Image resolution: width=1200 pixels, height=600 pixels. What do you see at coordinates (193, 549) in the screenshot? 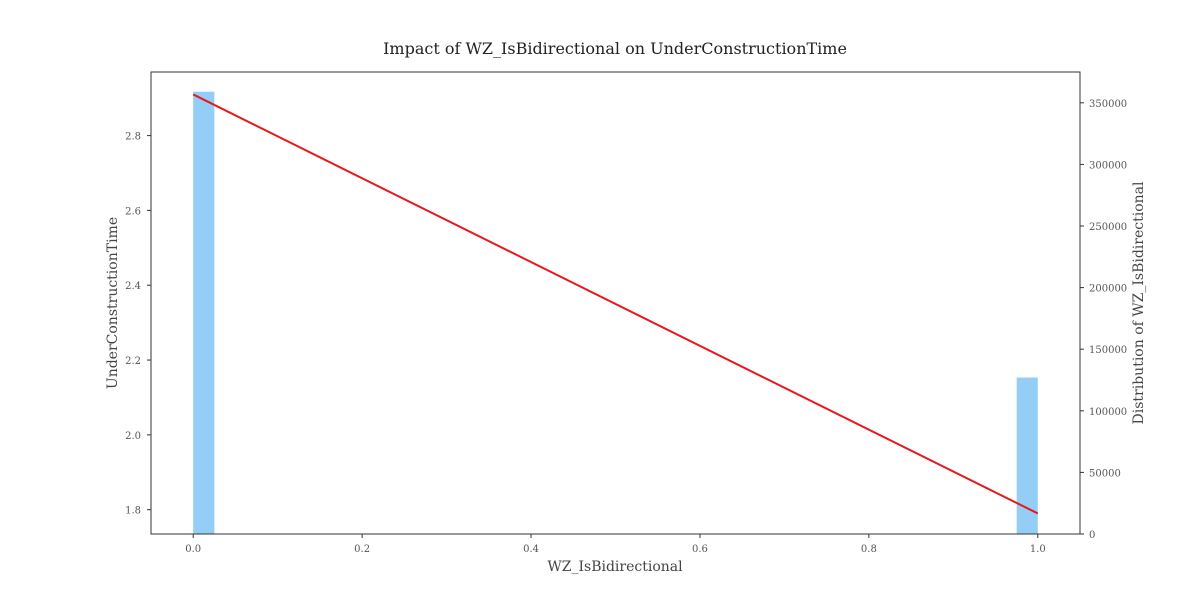
I see `x-tick-label: 0.0` at bounding box center [193, 549].